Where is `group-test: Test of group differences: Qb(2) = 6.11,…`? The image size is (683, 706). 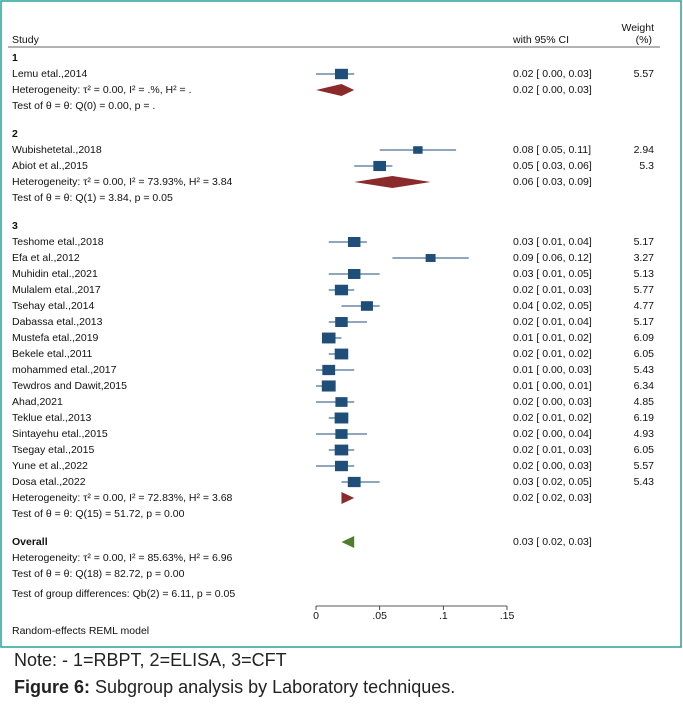
group-test: Test of group differences: Qb(2) = 6.11,… is located at coordinates (123, 594).